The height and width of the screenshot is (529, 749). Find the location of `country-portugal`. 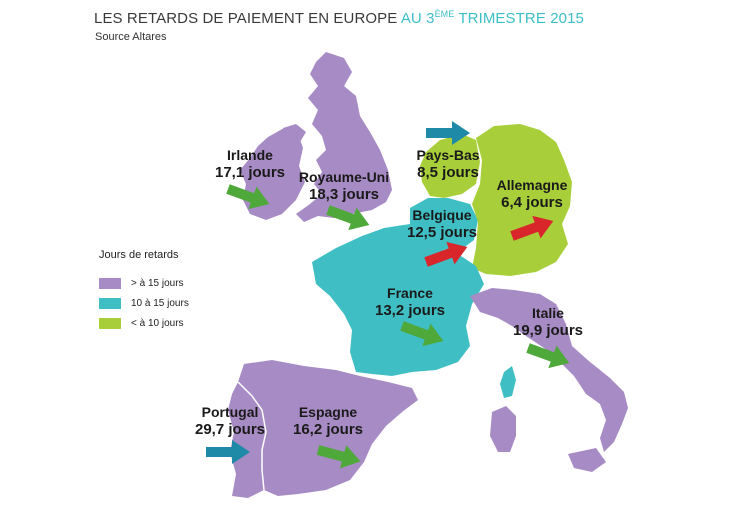

country-portugal is located at coordinates (247, 440).